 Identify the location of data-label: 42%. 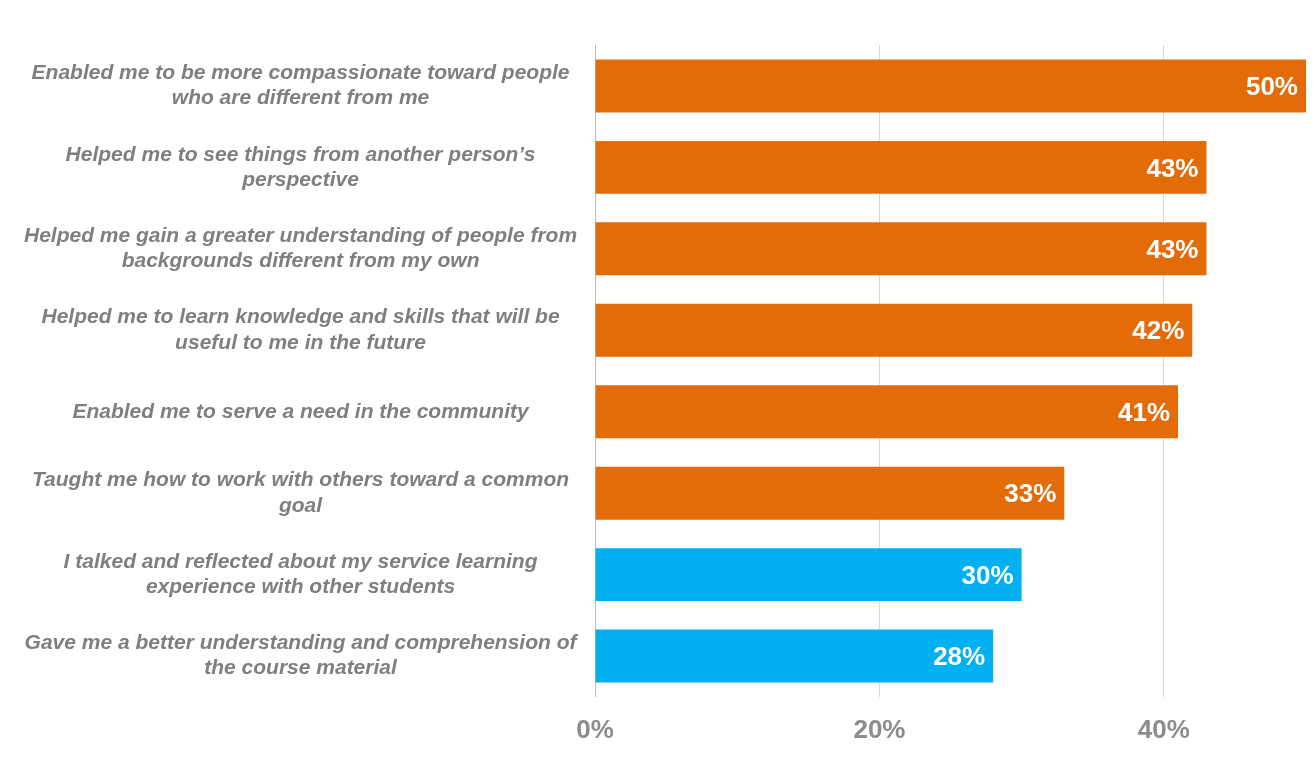
(1158, 330).